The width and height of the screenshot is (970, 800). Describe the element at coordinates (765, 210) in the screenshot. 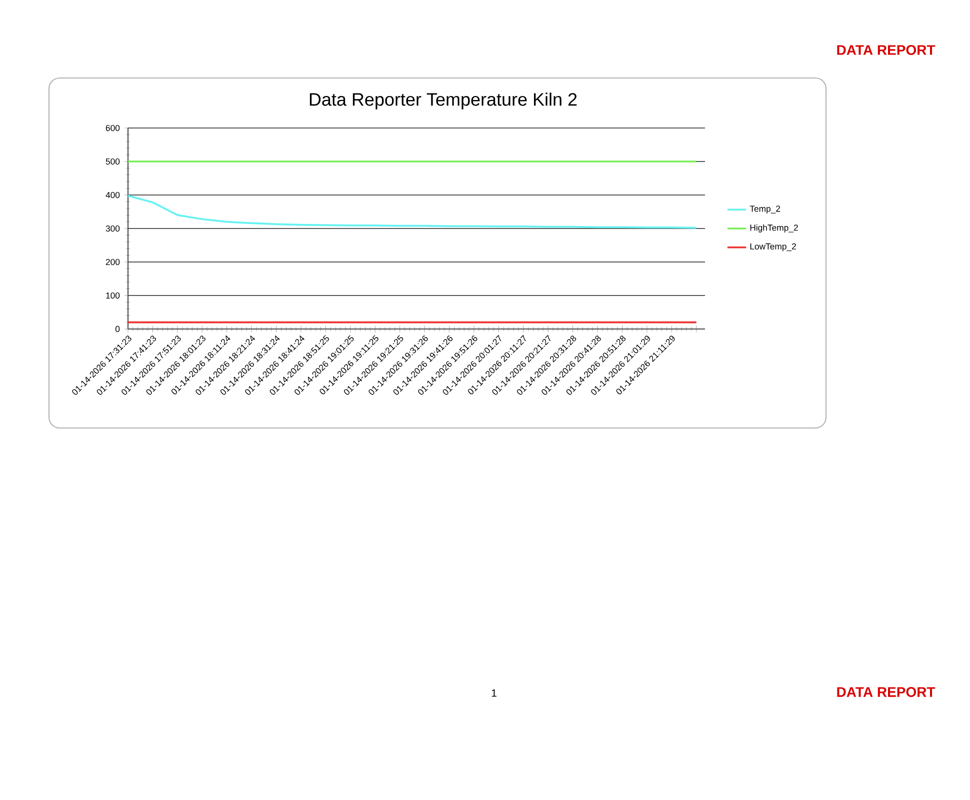

I see `legend-label: Temp_2` at that location.